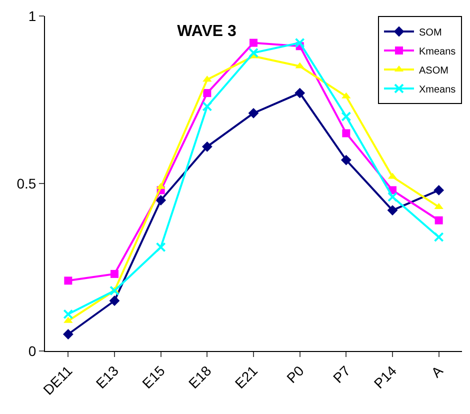 This screenshot has height=414, width=470. What do you see at coordinates (342, 374) in the screenshot?
I see `x-tick-label: P7` at bounding box center [342, 374].